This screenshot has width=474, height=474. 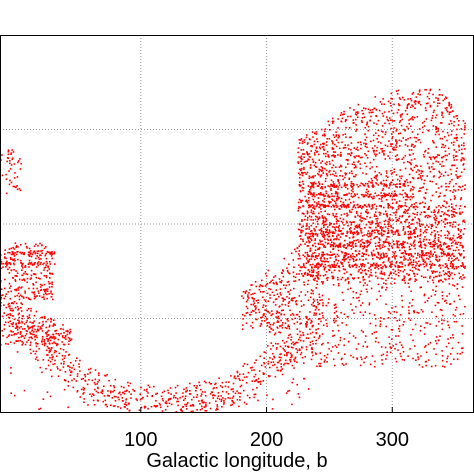 What do you see at coordinates (418, 134) in the screenshot?
I see `scatter-point-1921` at bounding box center [418, 134].